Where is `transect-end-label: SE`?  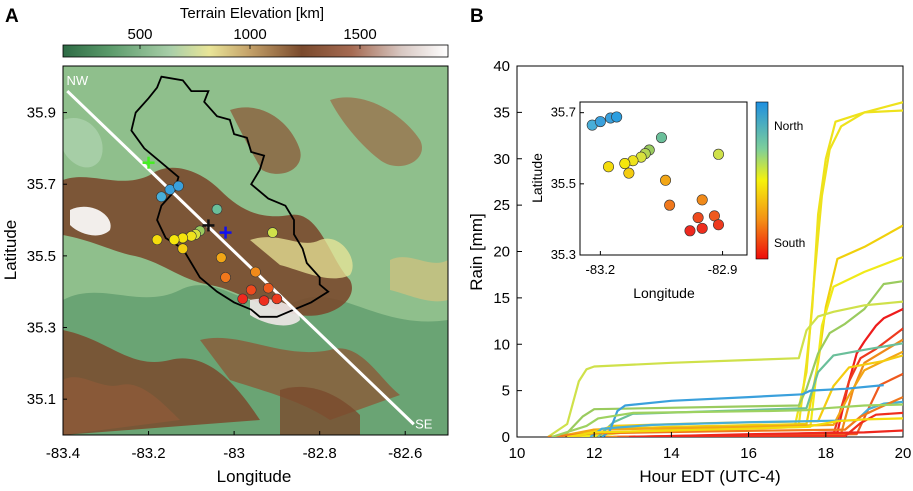 transect-end-label: SE is located at coordinates (424, 423).